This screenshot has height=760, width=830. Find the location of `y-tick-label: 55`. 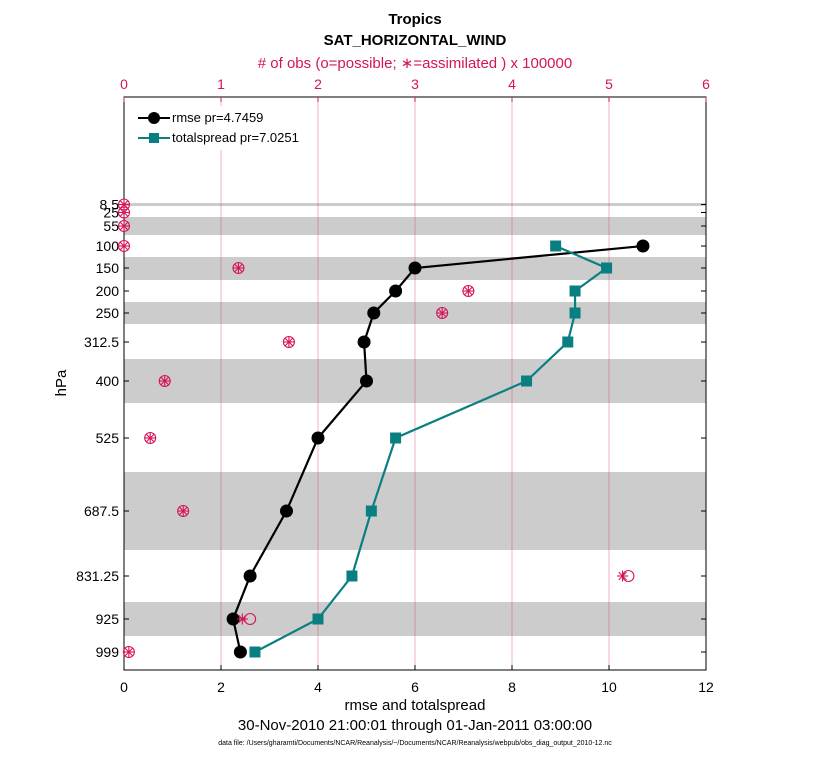

y-tick-label: 55 is located at coordinates (111, 226).